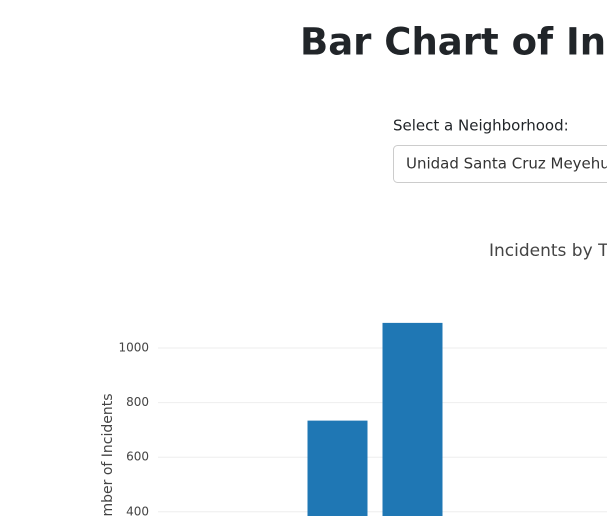 The height and width of the screenshot is (516, 607). What do you see at coordinates (453, 42) in the screenshot?
I see `page-title: Bar Chart of Incid` at bounding box center [453, 42].